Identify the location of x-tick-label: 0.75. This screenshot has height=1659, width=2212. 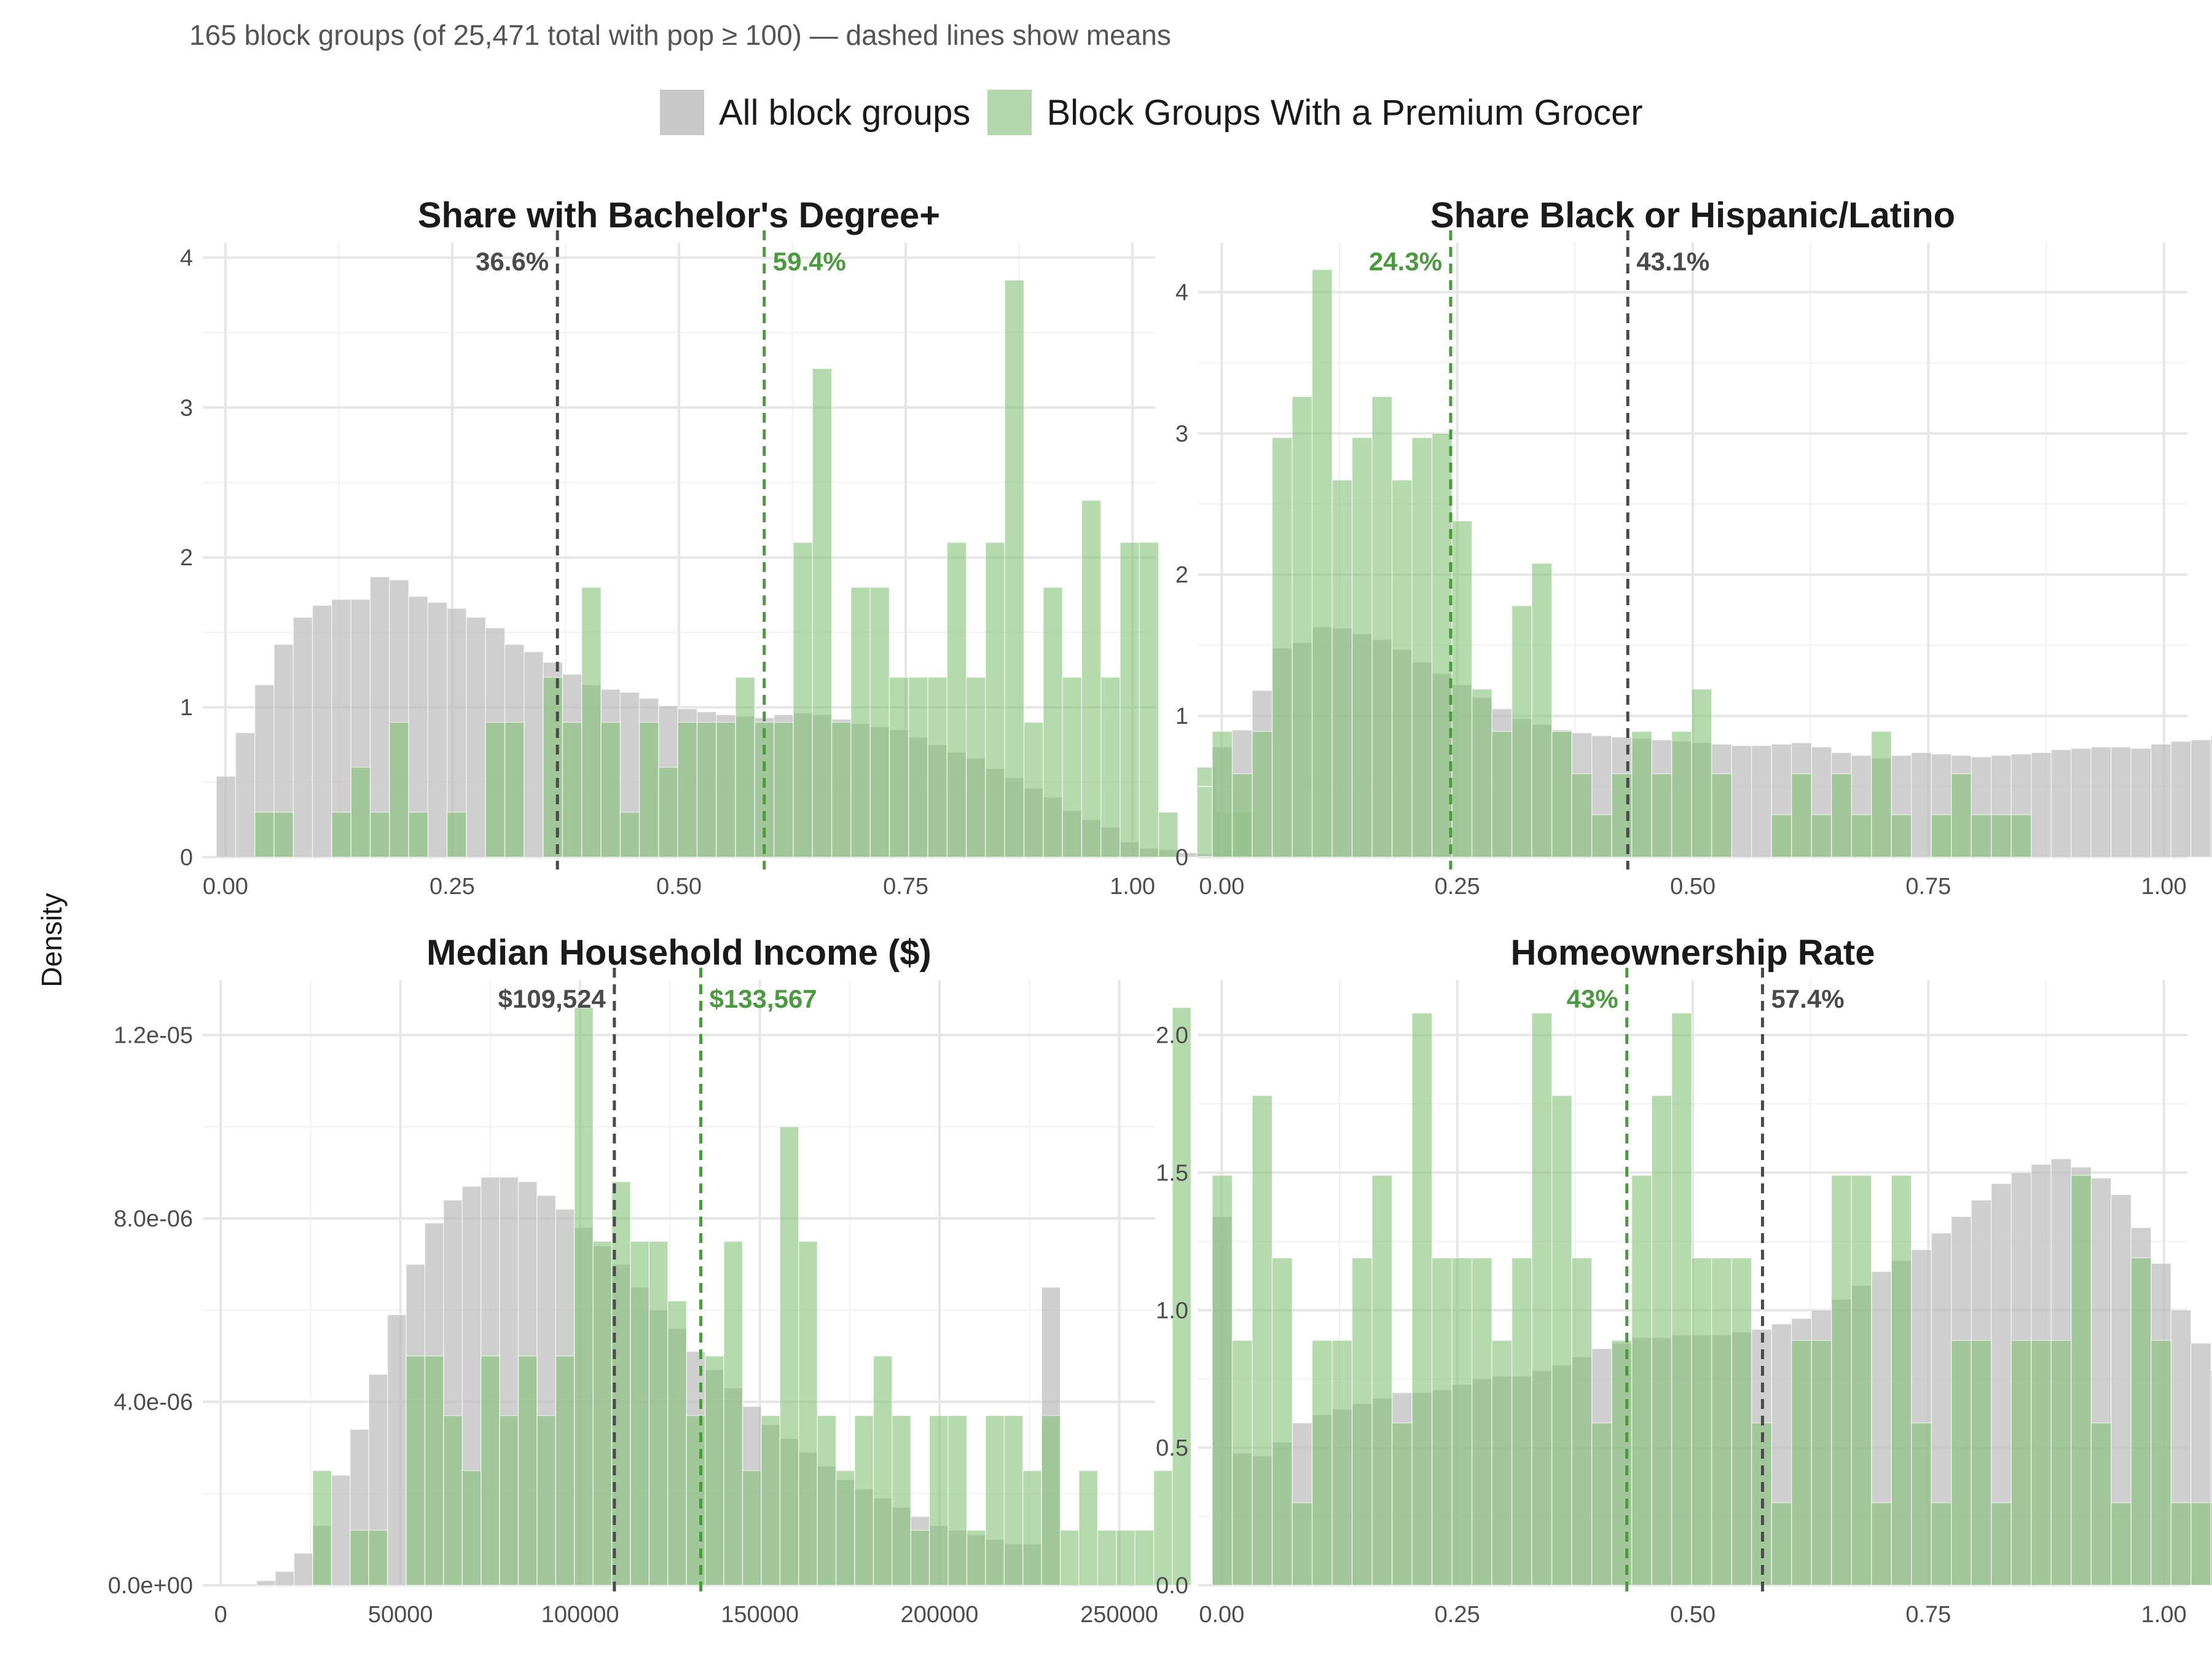
(1928, 887).